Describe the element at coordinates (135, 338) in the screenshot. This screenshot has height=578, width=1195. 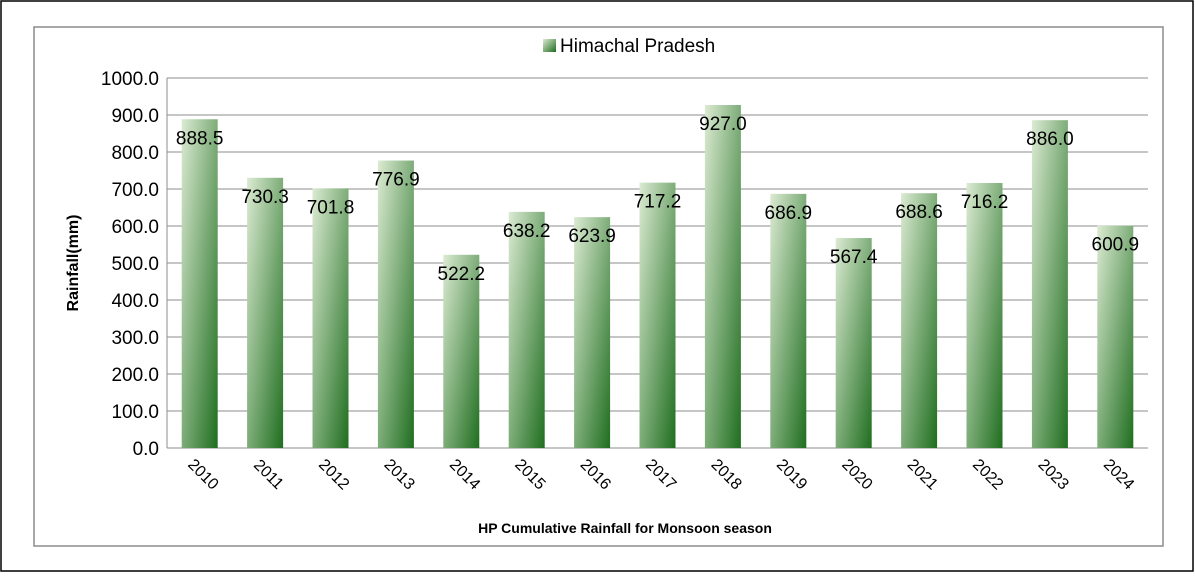
I see `y-tick-label: 300.0` at that location.